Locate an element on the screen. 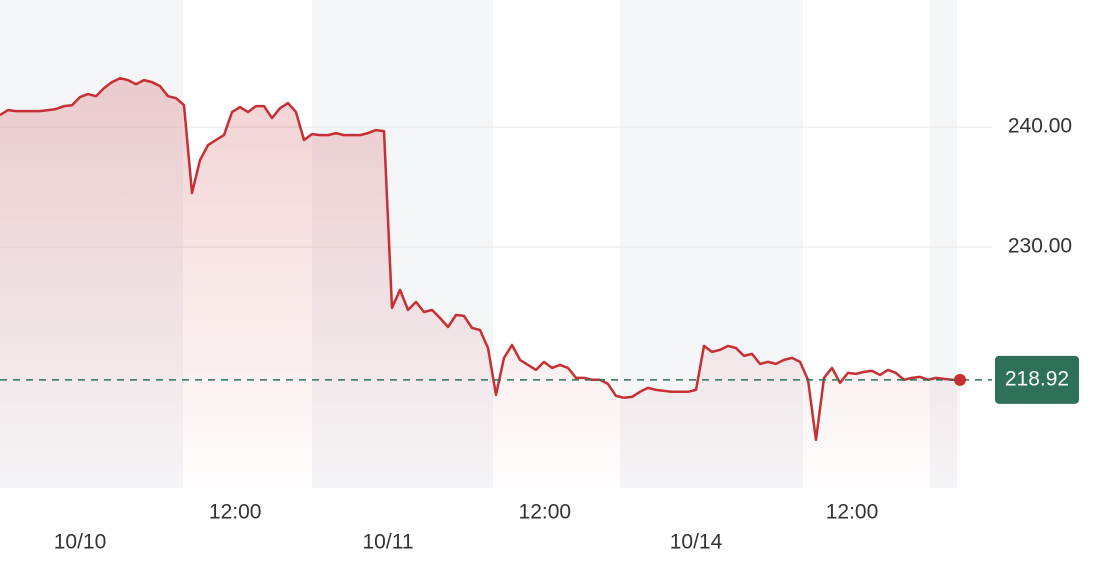  last-price-badge is located at coordinates (1037, 379).